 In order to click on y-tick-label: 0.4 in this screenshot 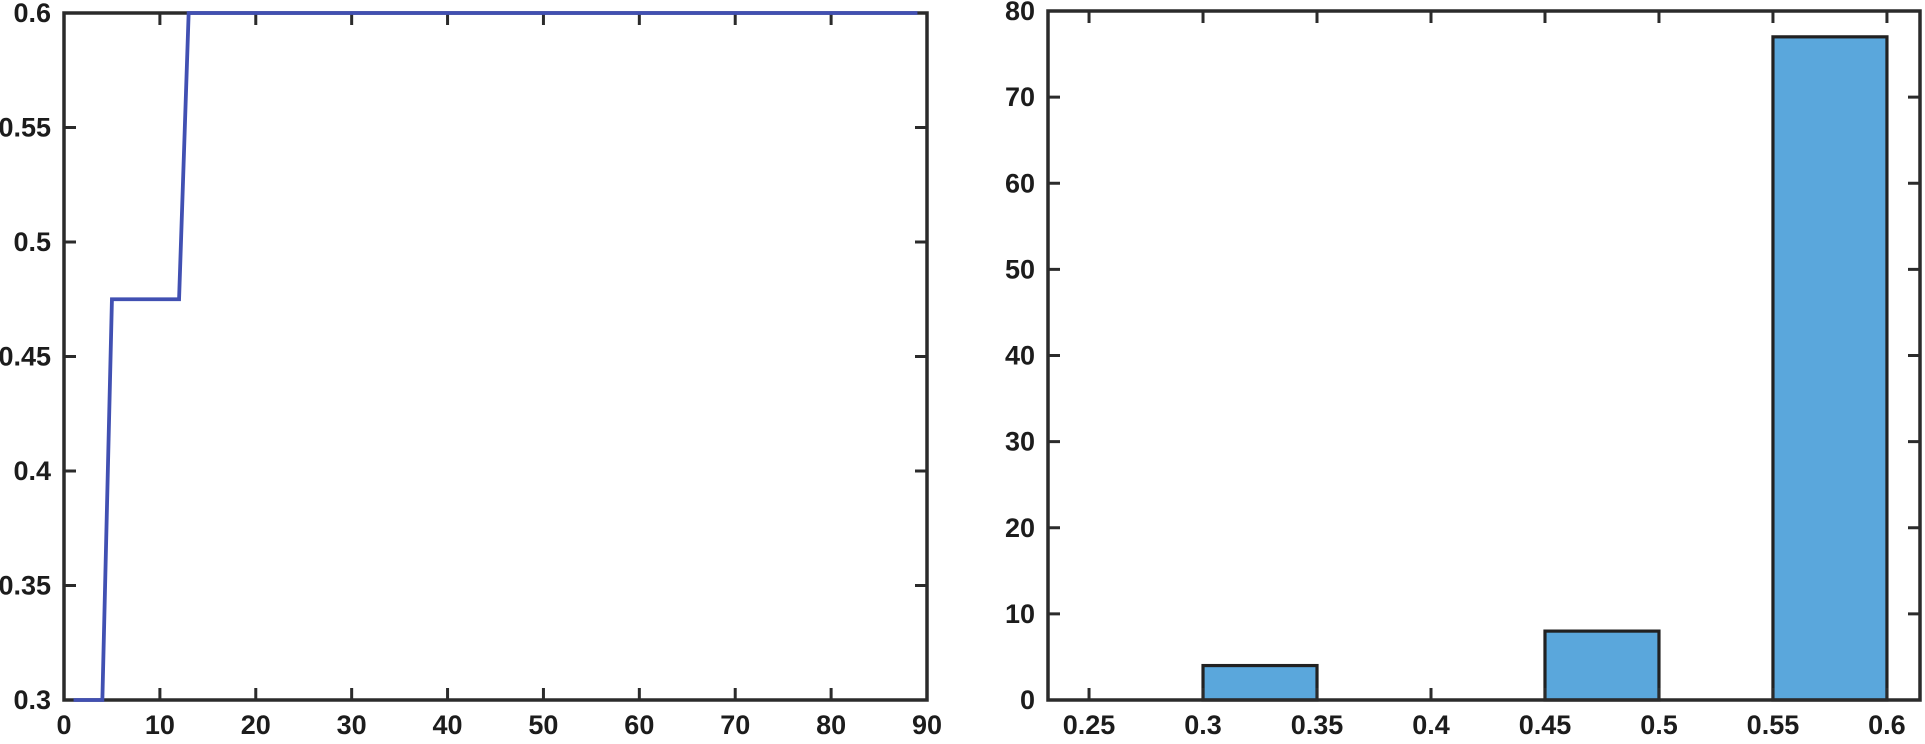, I will do `click(32, 471)`.